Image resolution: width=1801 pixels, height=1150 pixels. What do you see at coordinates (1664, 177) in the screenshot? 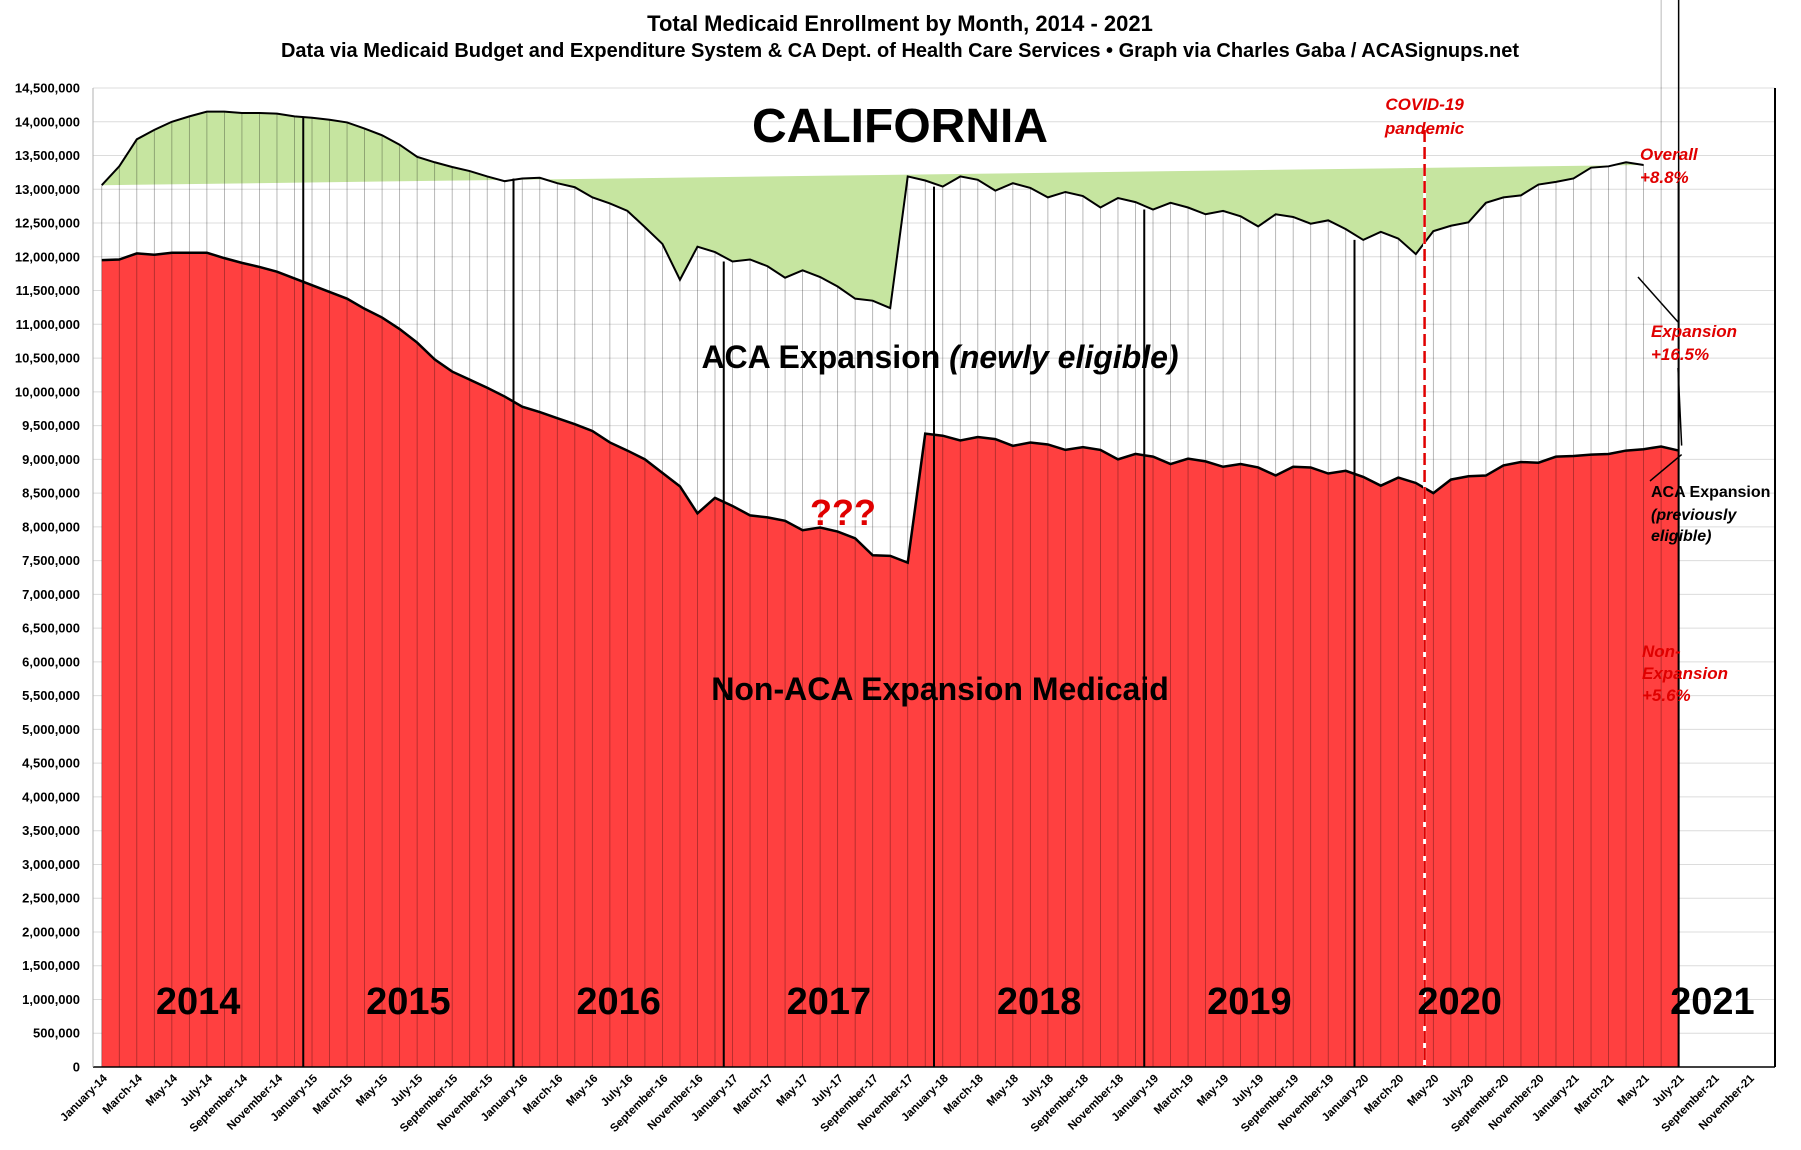
I see `overall-change-value: +8.8%` at bounding box center [1664, 177].